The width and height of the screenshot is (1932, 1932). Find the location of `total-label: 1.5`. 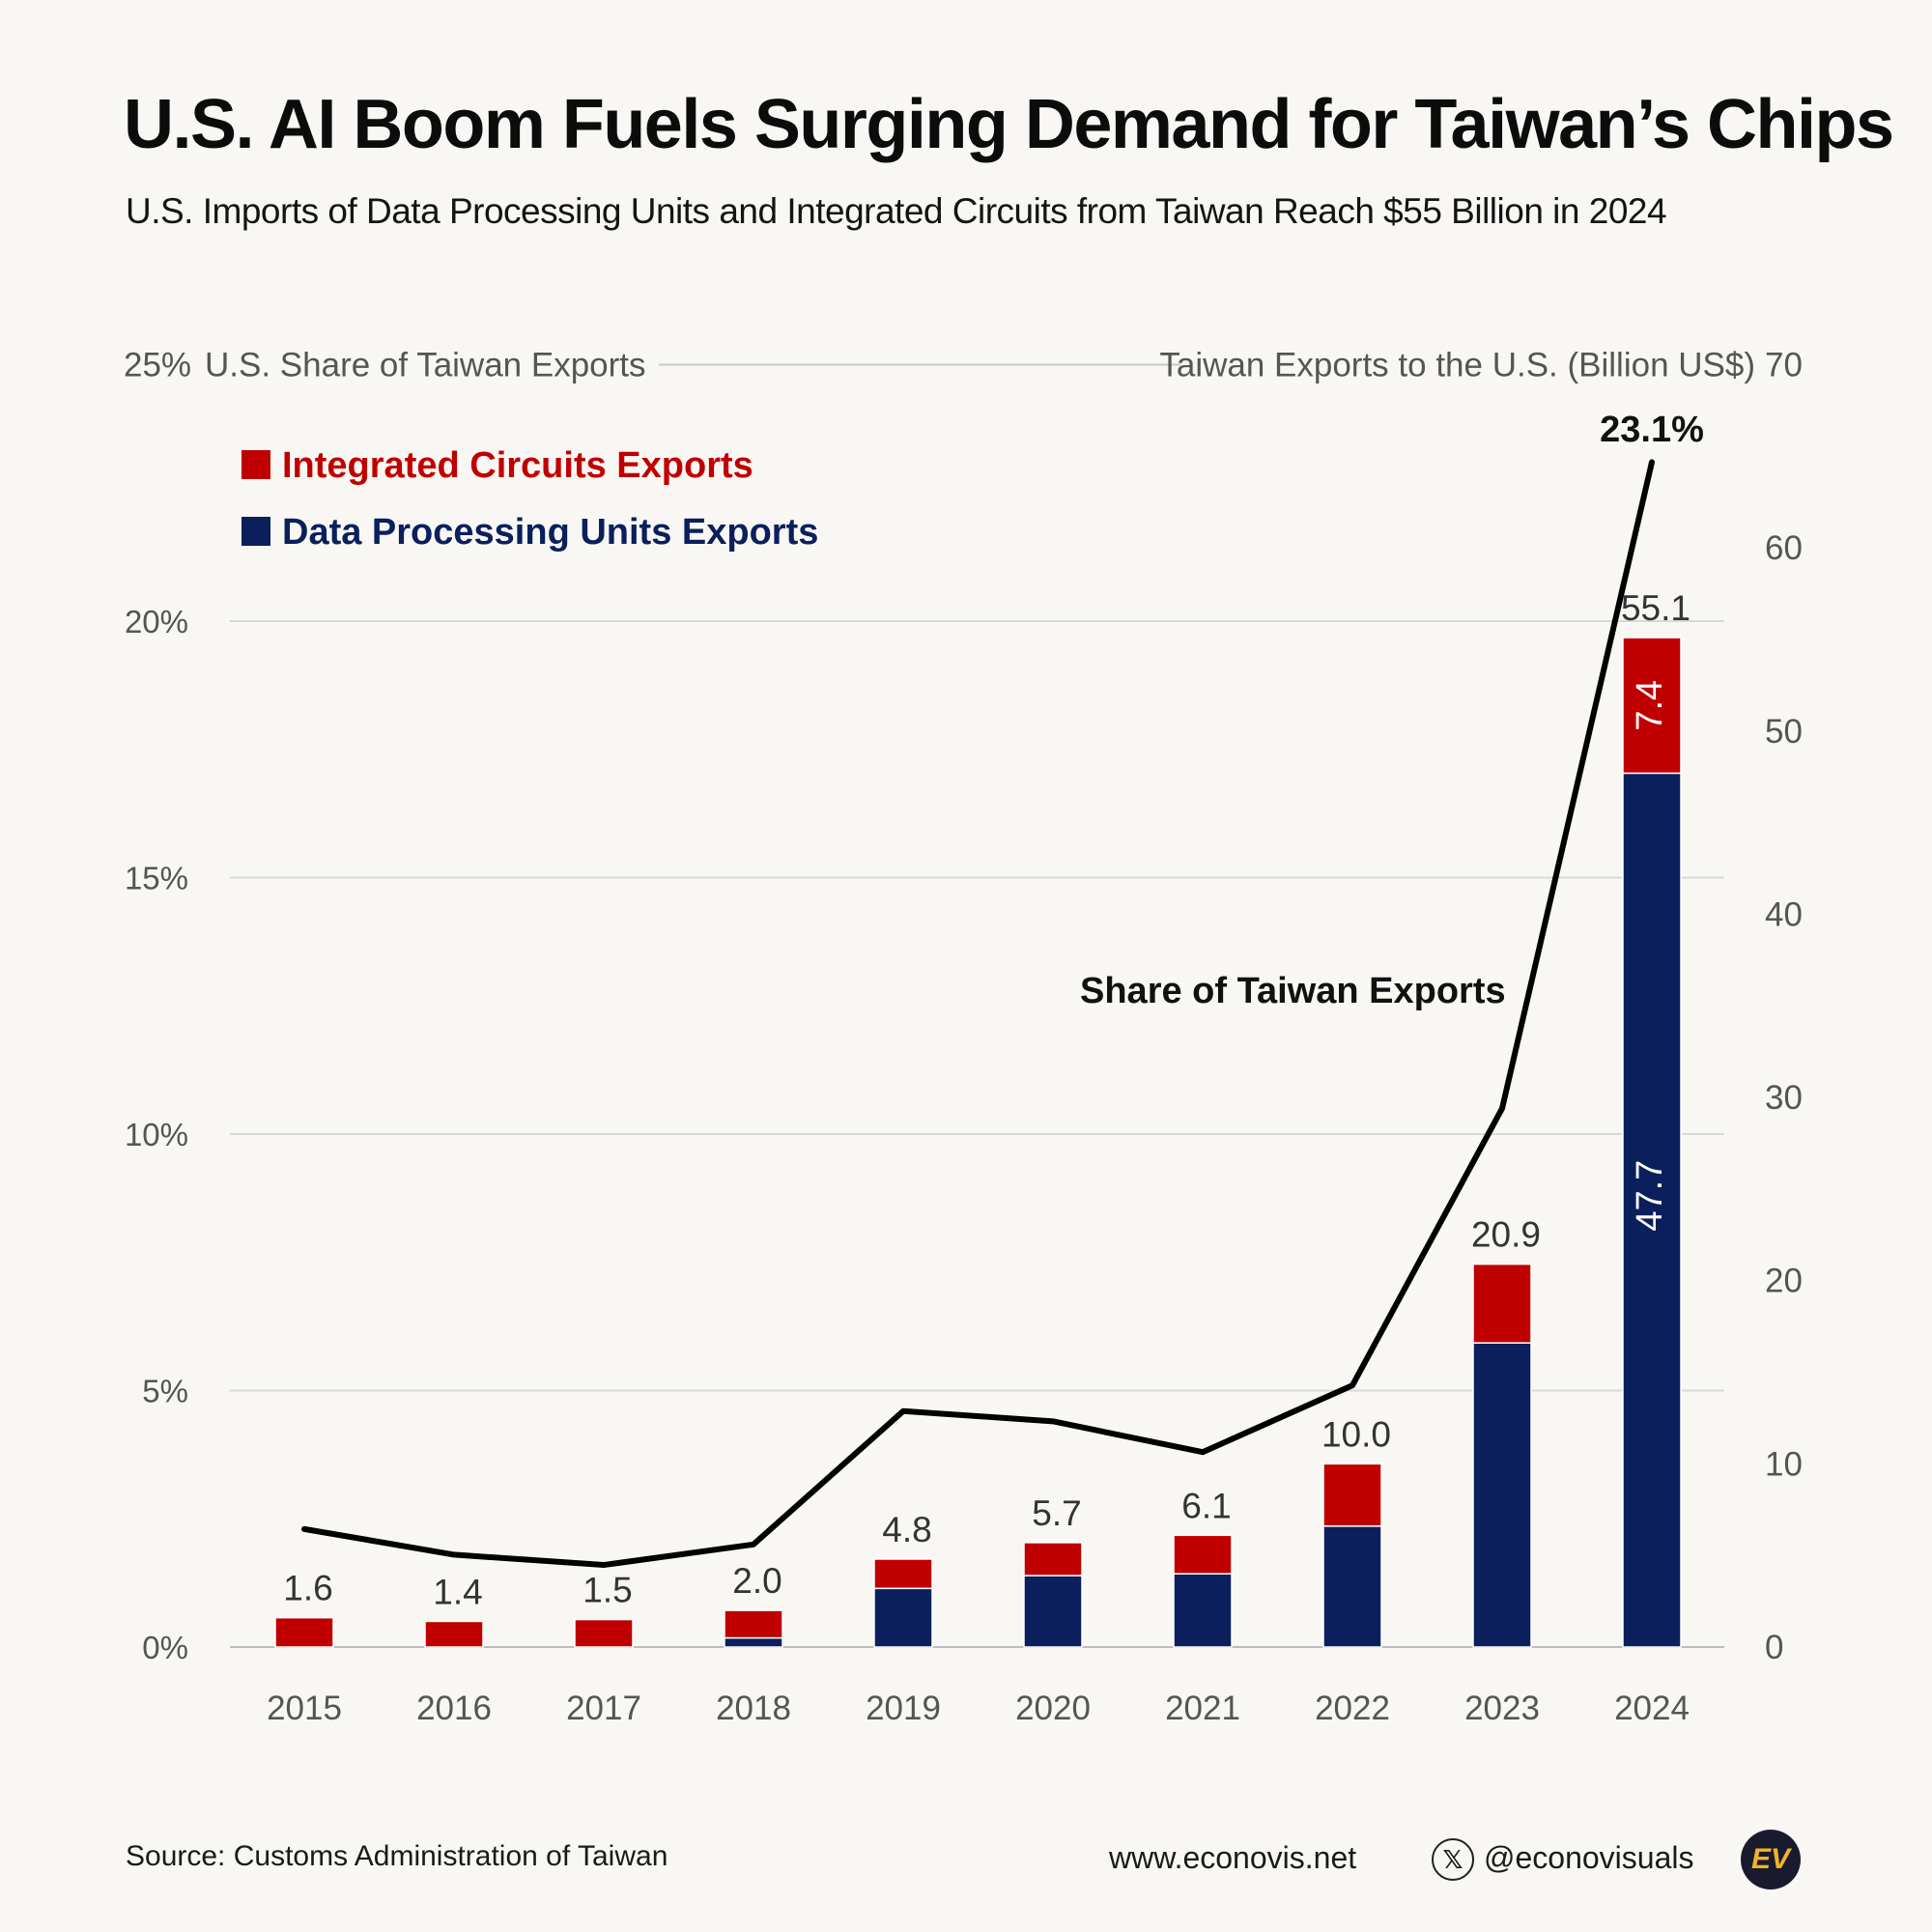

total-label: 1.5 is located at coordinates (607, 1590).